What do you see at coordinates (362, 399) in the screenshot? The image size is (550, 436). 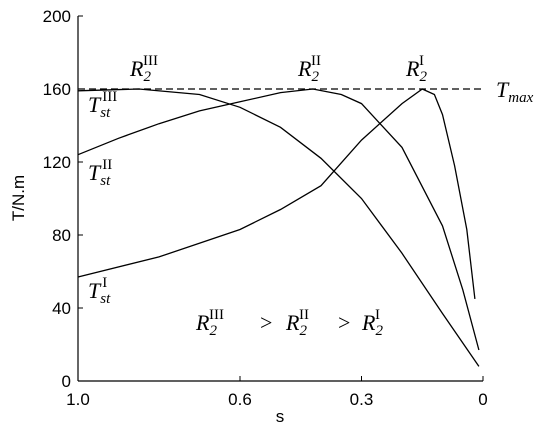 I see `x-tick-label: 0.3` at bounding box center [362, 399].